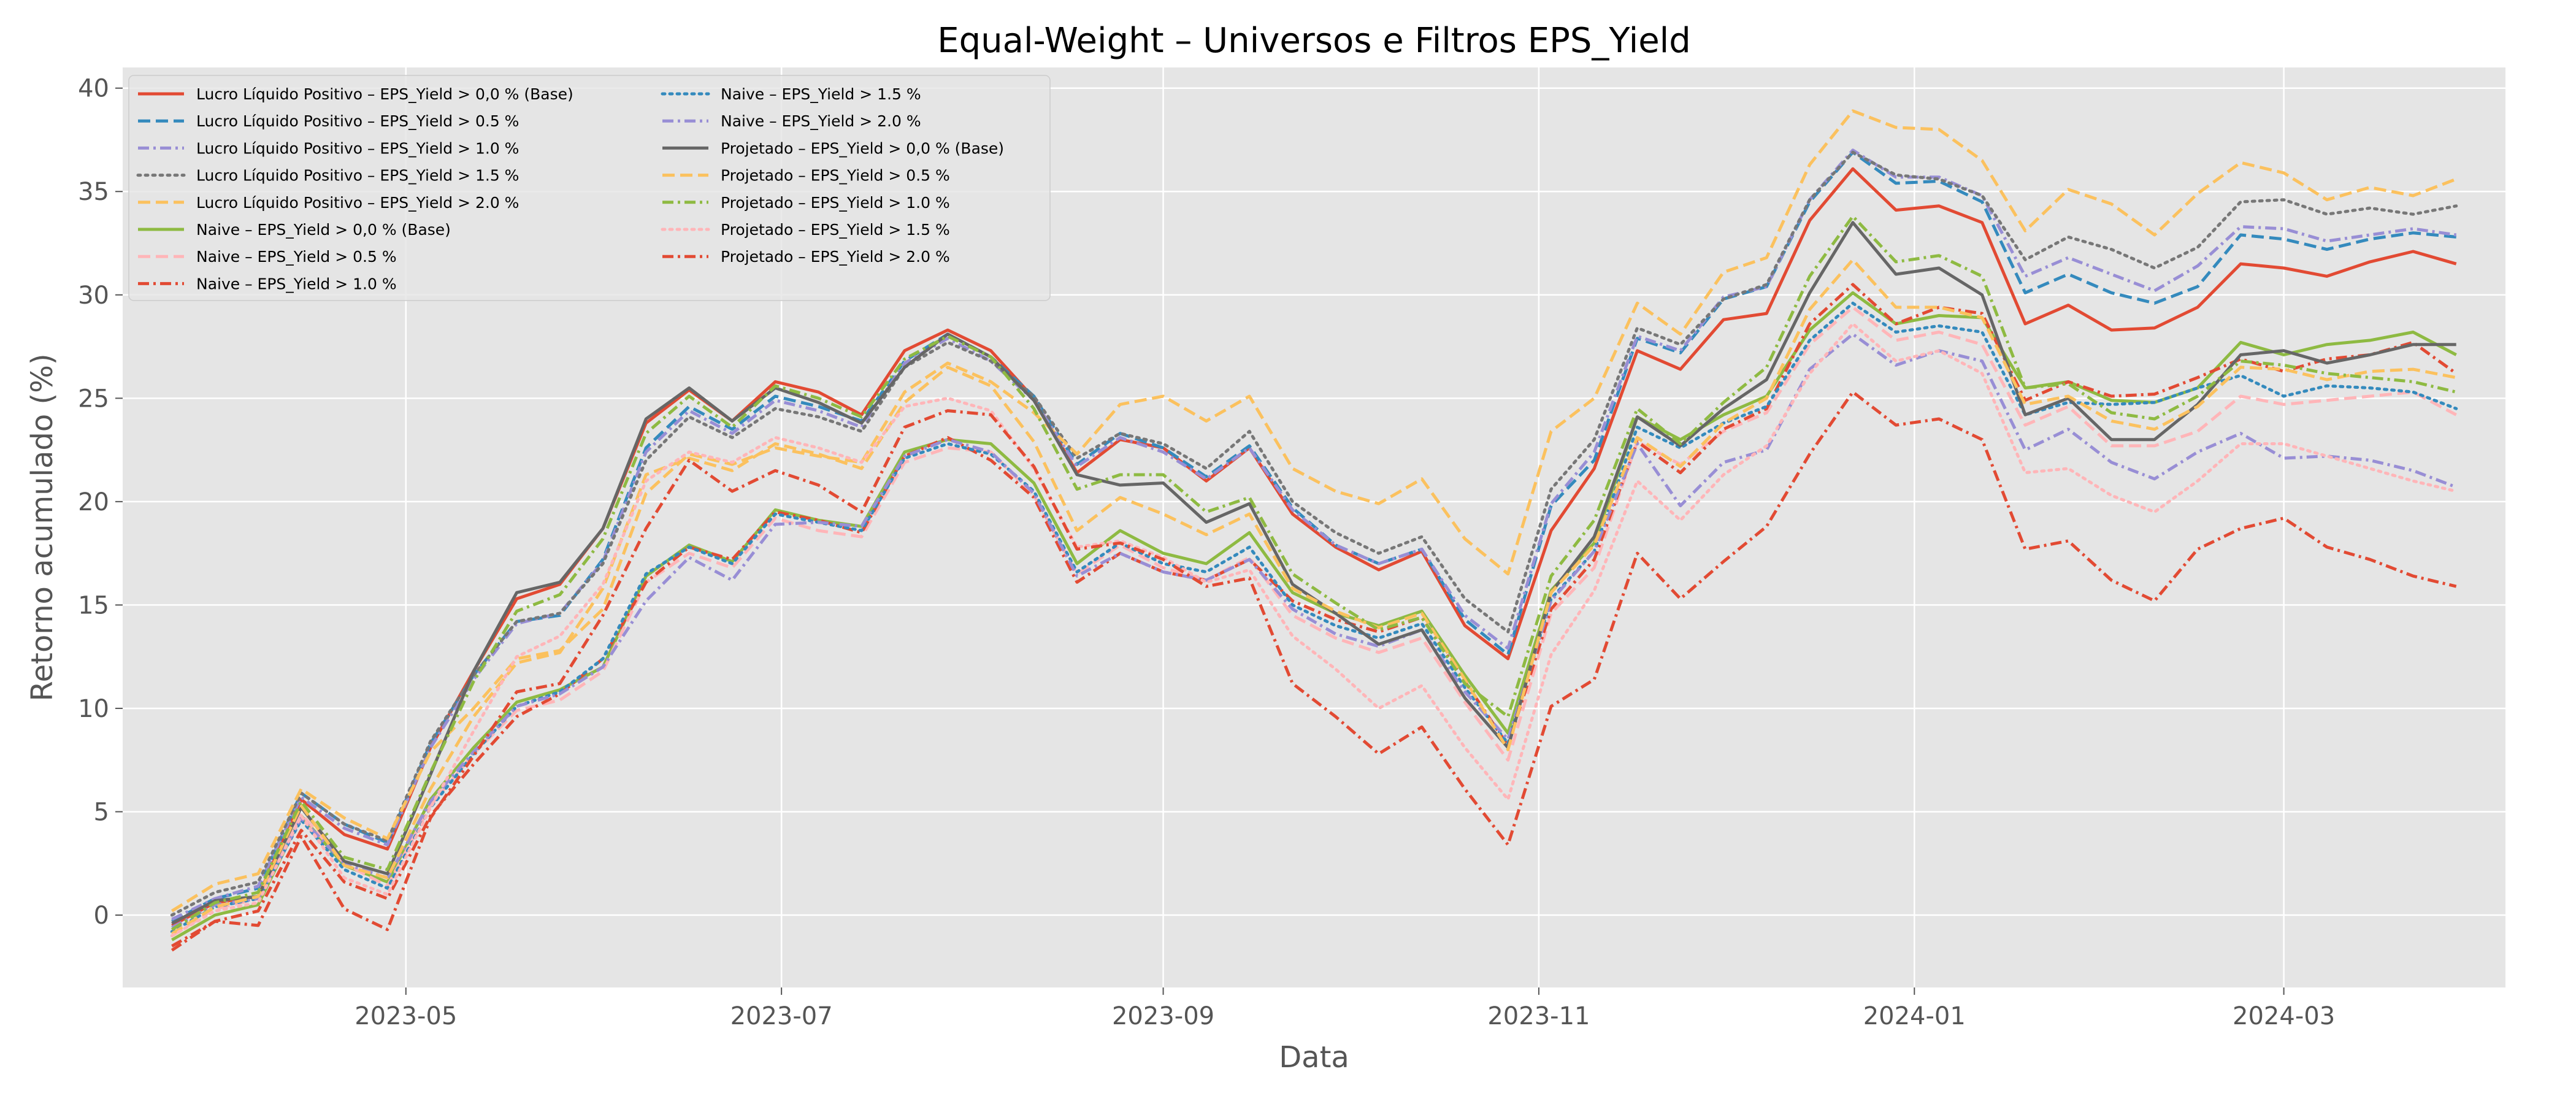  What do you see at coordinates (406, 1016) in the screenshot?
I see `x-tick-label: 2023-05` at bounding box center [406, 1016].